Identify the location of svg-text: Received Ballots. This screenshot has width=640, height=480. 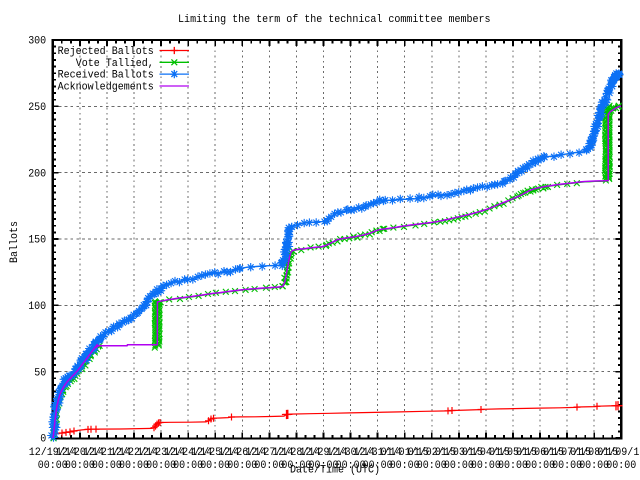
(106, 76).